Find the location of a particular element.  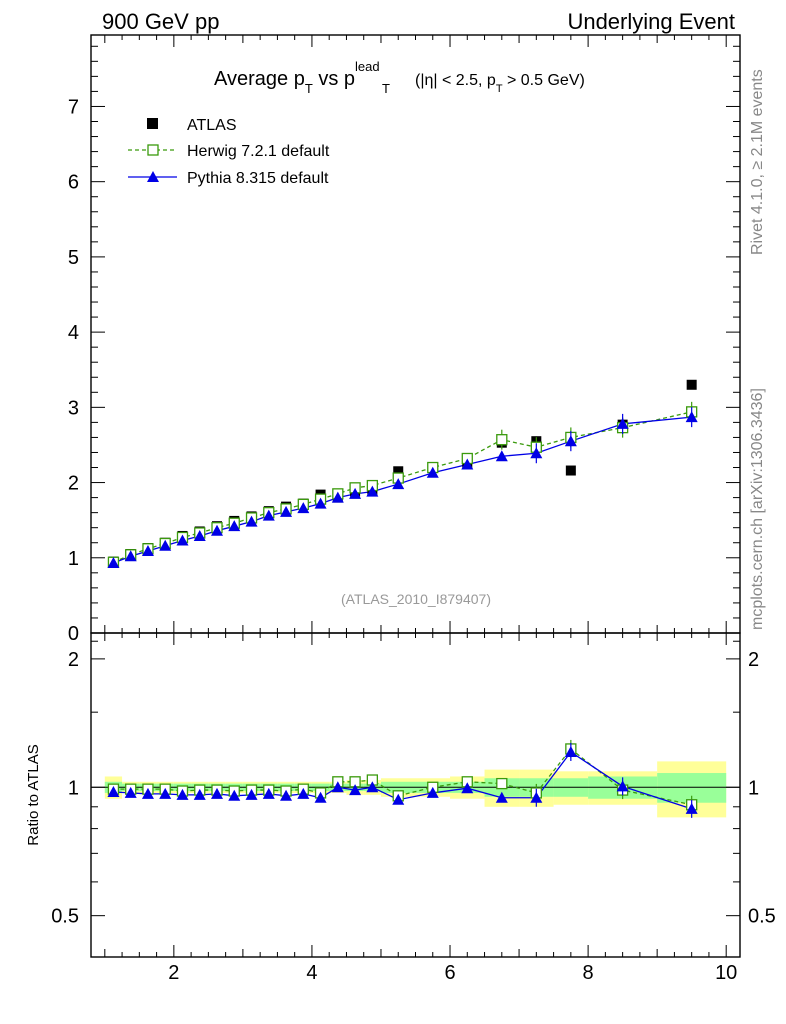

pythia-line is located at coordinates (402, 490).